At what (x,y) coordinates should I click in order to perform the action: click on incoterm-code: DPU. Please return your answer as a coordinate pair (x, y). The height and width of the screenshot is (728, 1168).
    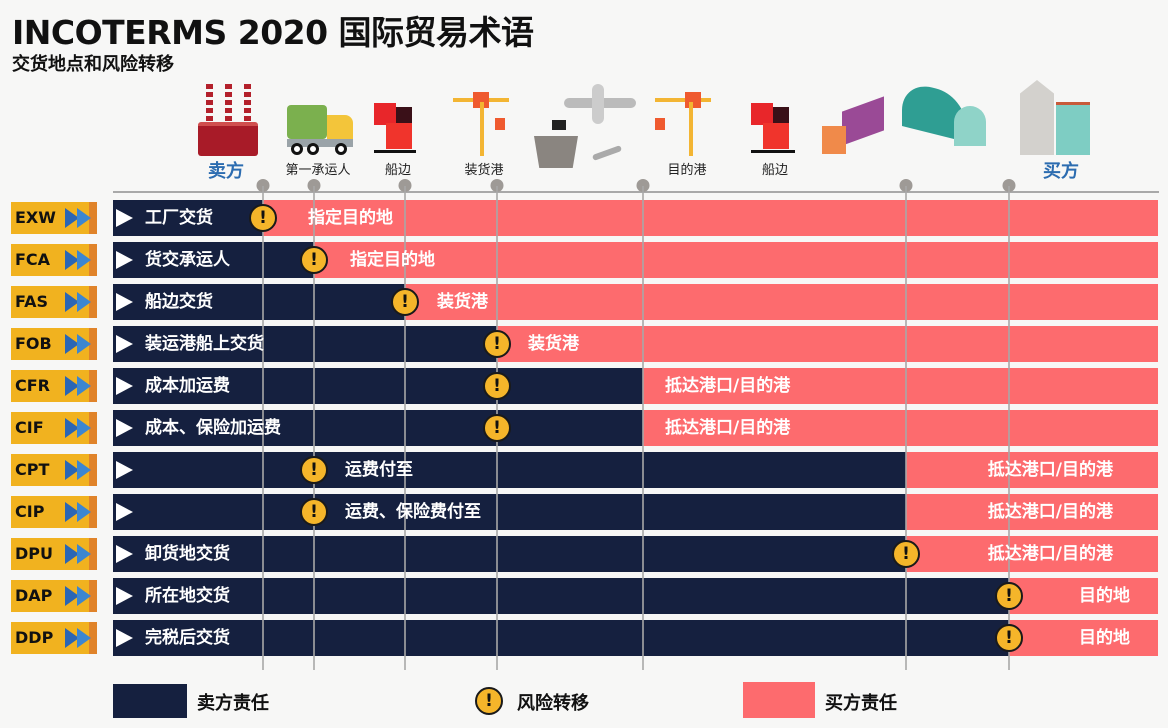
    Looking at the image, I should click on (54, 554).